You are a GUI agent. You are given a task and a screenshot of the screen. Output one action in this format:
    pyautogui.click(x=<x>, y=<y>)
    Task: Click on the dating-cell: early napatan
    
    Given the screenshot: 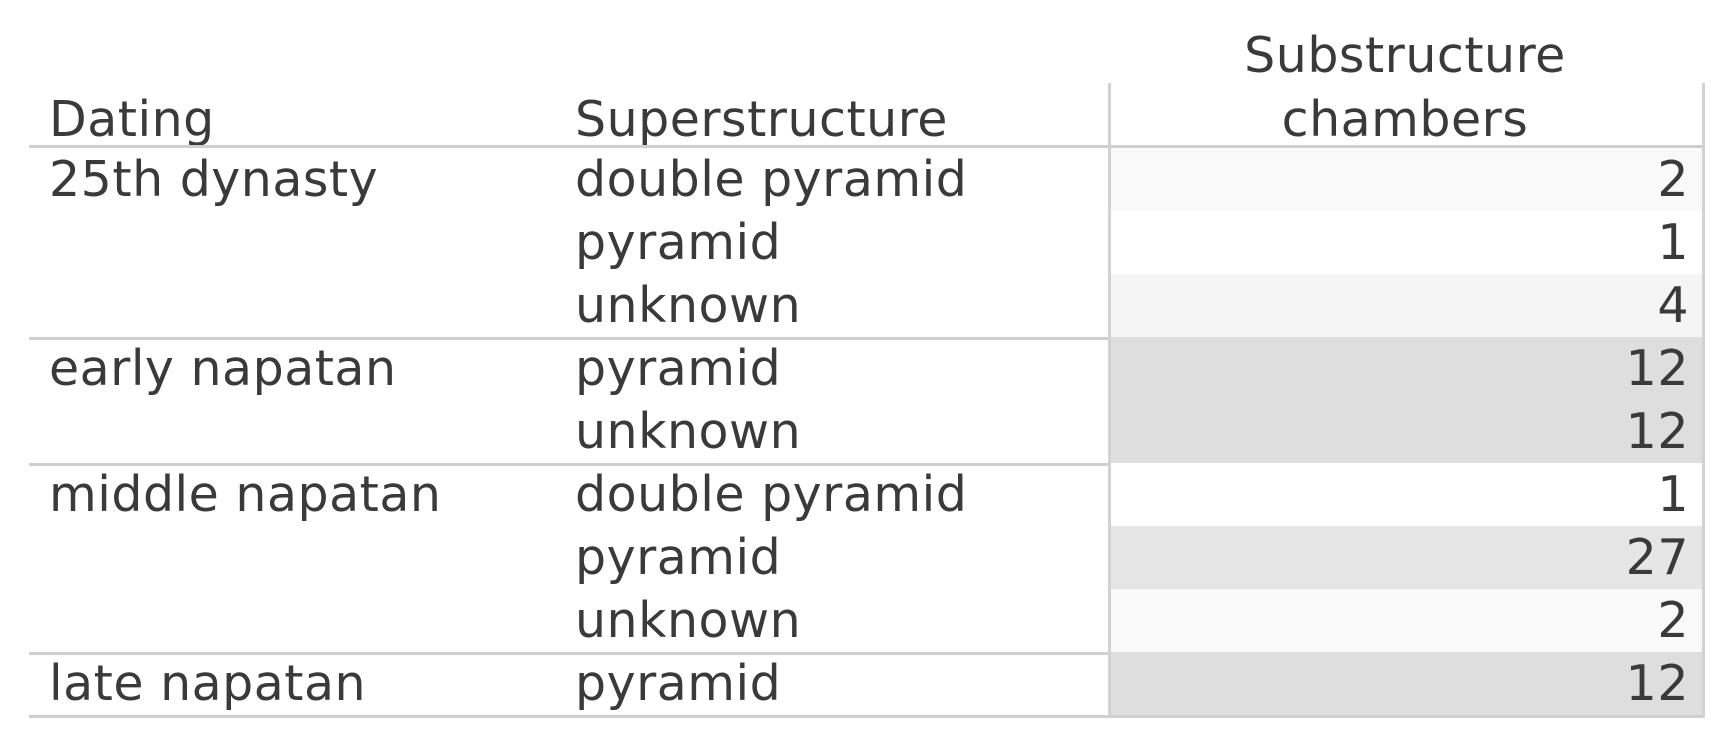 What is the action you would take?
    pyautogui.click(x=223, y=368)
    